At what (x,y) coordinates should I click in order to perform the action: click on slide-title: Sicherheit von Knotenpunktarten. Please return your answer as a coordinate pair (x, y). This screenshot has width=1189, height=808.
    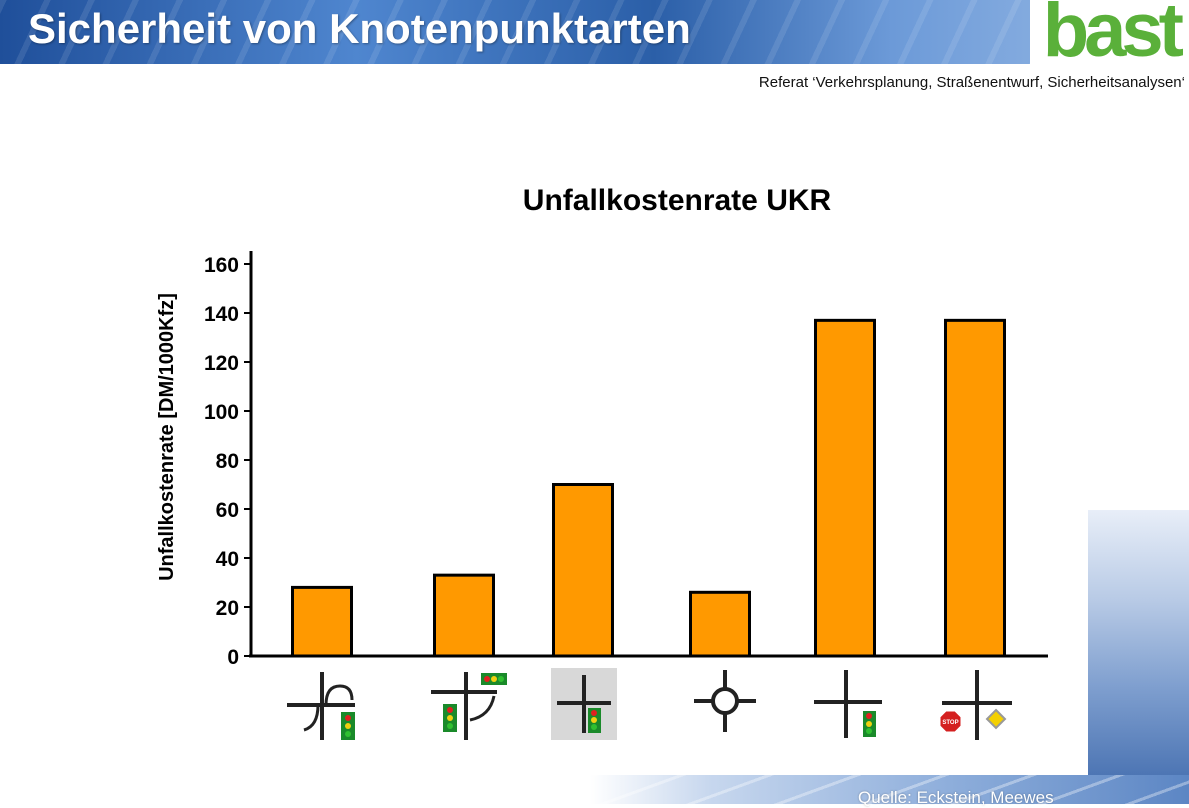
    Looking at the image, I should click on (359, 28).